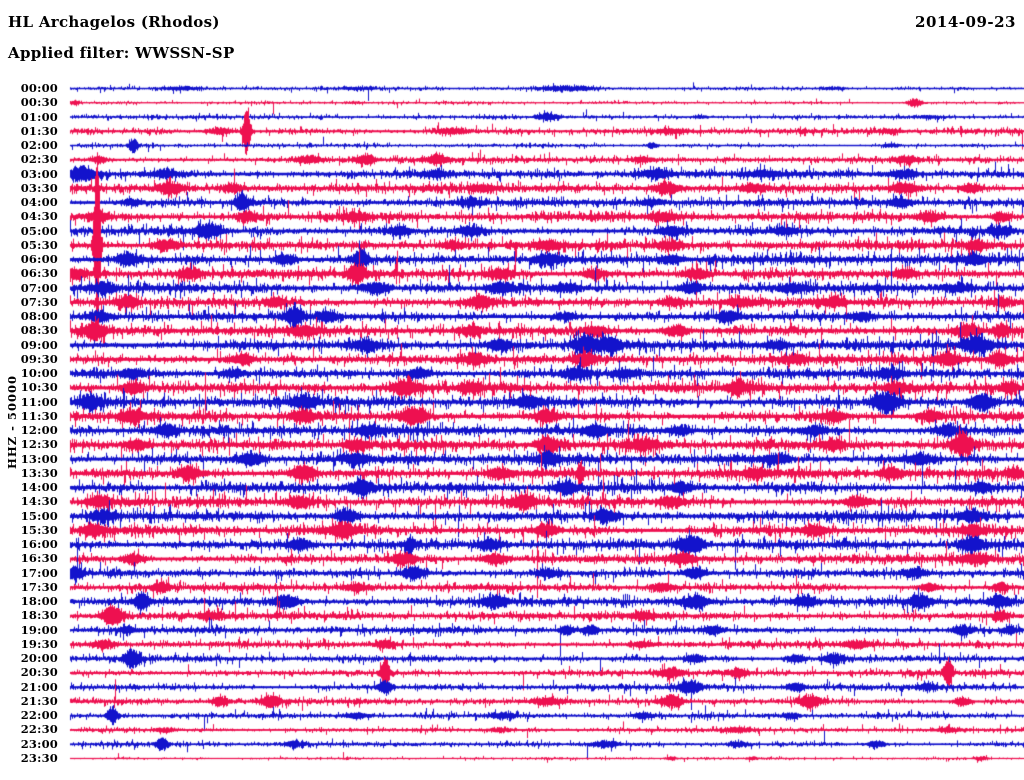  Describe the element at coordinates (39, 515) in the screenshot. I see `time-label: 15:00` at that location.